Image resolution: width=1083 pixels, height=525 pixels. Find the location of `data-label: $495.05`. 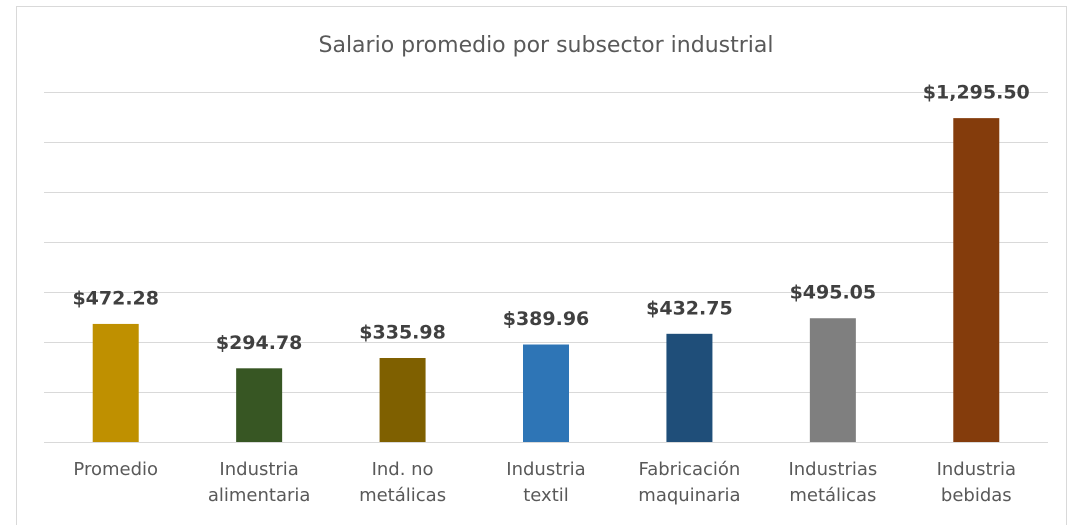

data-label: $495.05 is located at coordinates (833, 293).